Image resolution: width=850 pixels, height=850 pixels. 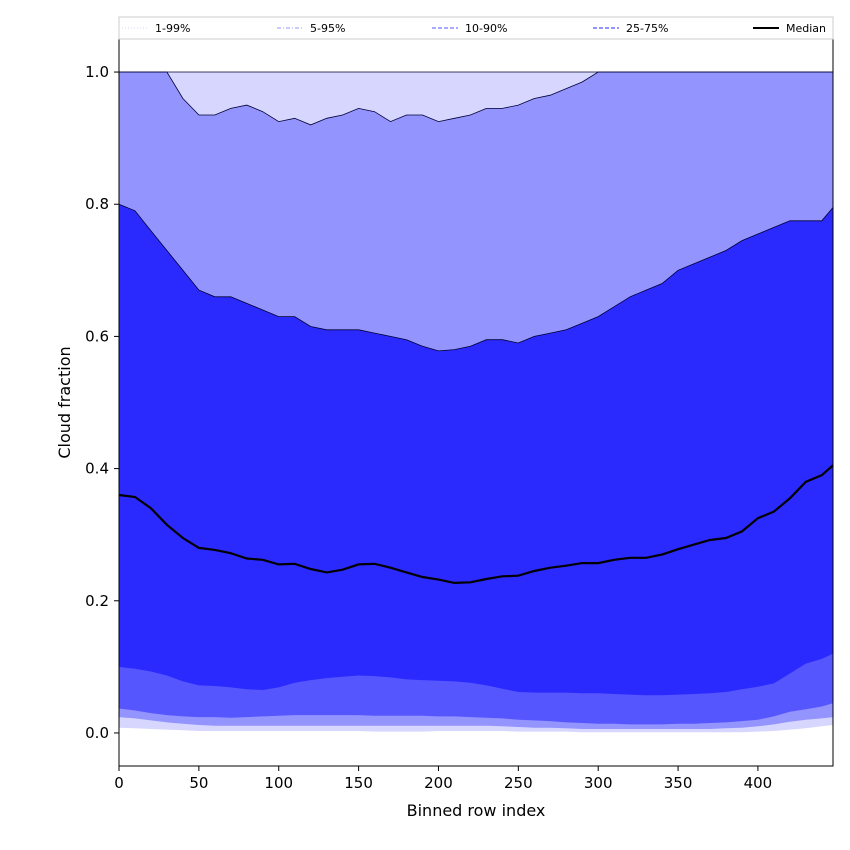 I want to click on band-upper-line-10-90%, so click(x=476, y=277).